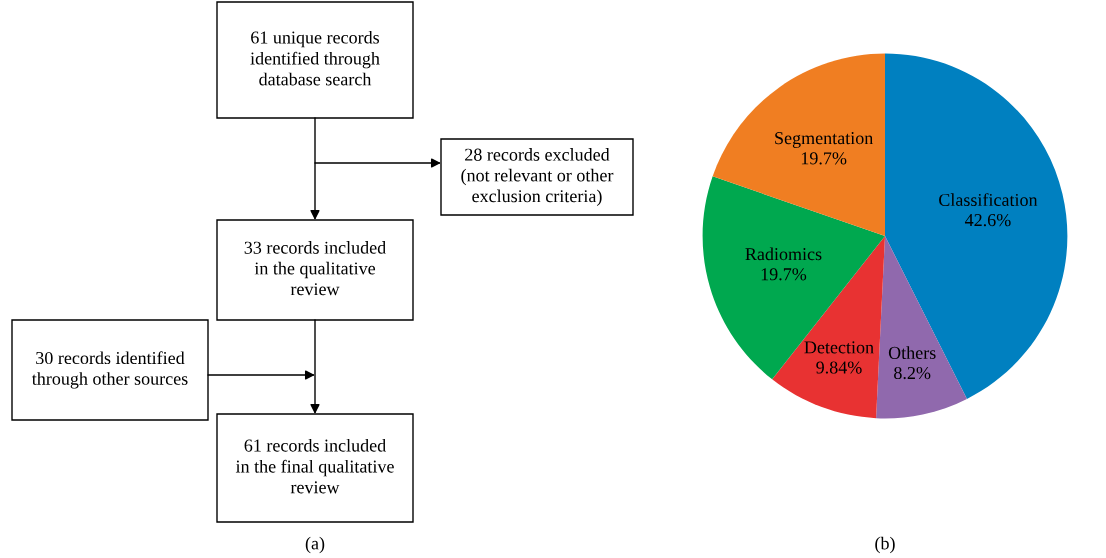 Image resolution: width=1106 pixels, height=558 pixels. Describe the element at coordinates (315, 58) in the screenshot. I see `text: 61 unique records identified through database search` at that location.